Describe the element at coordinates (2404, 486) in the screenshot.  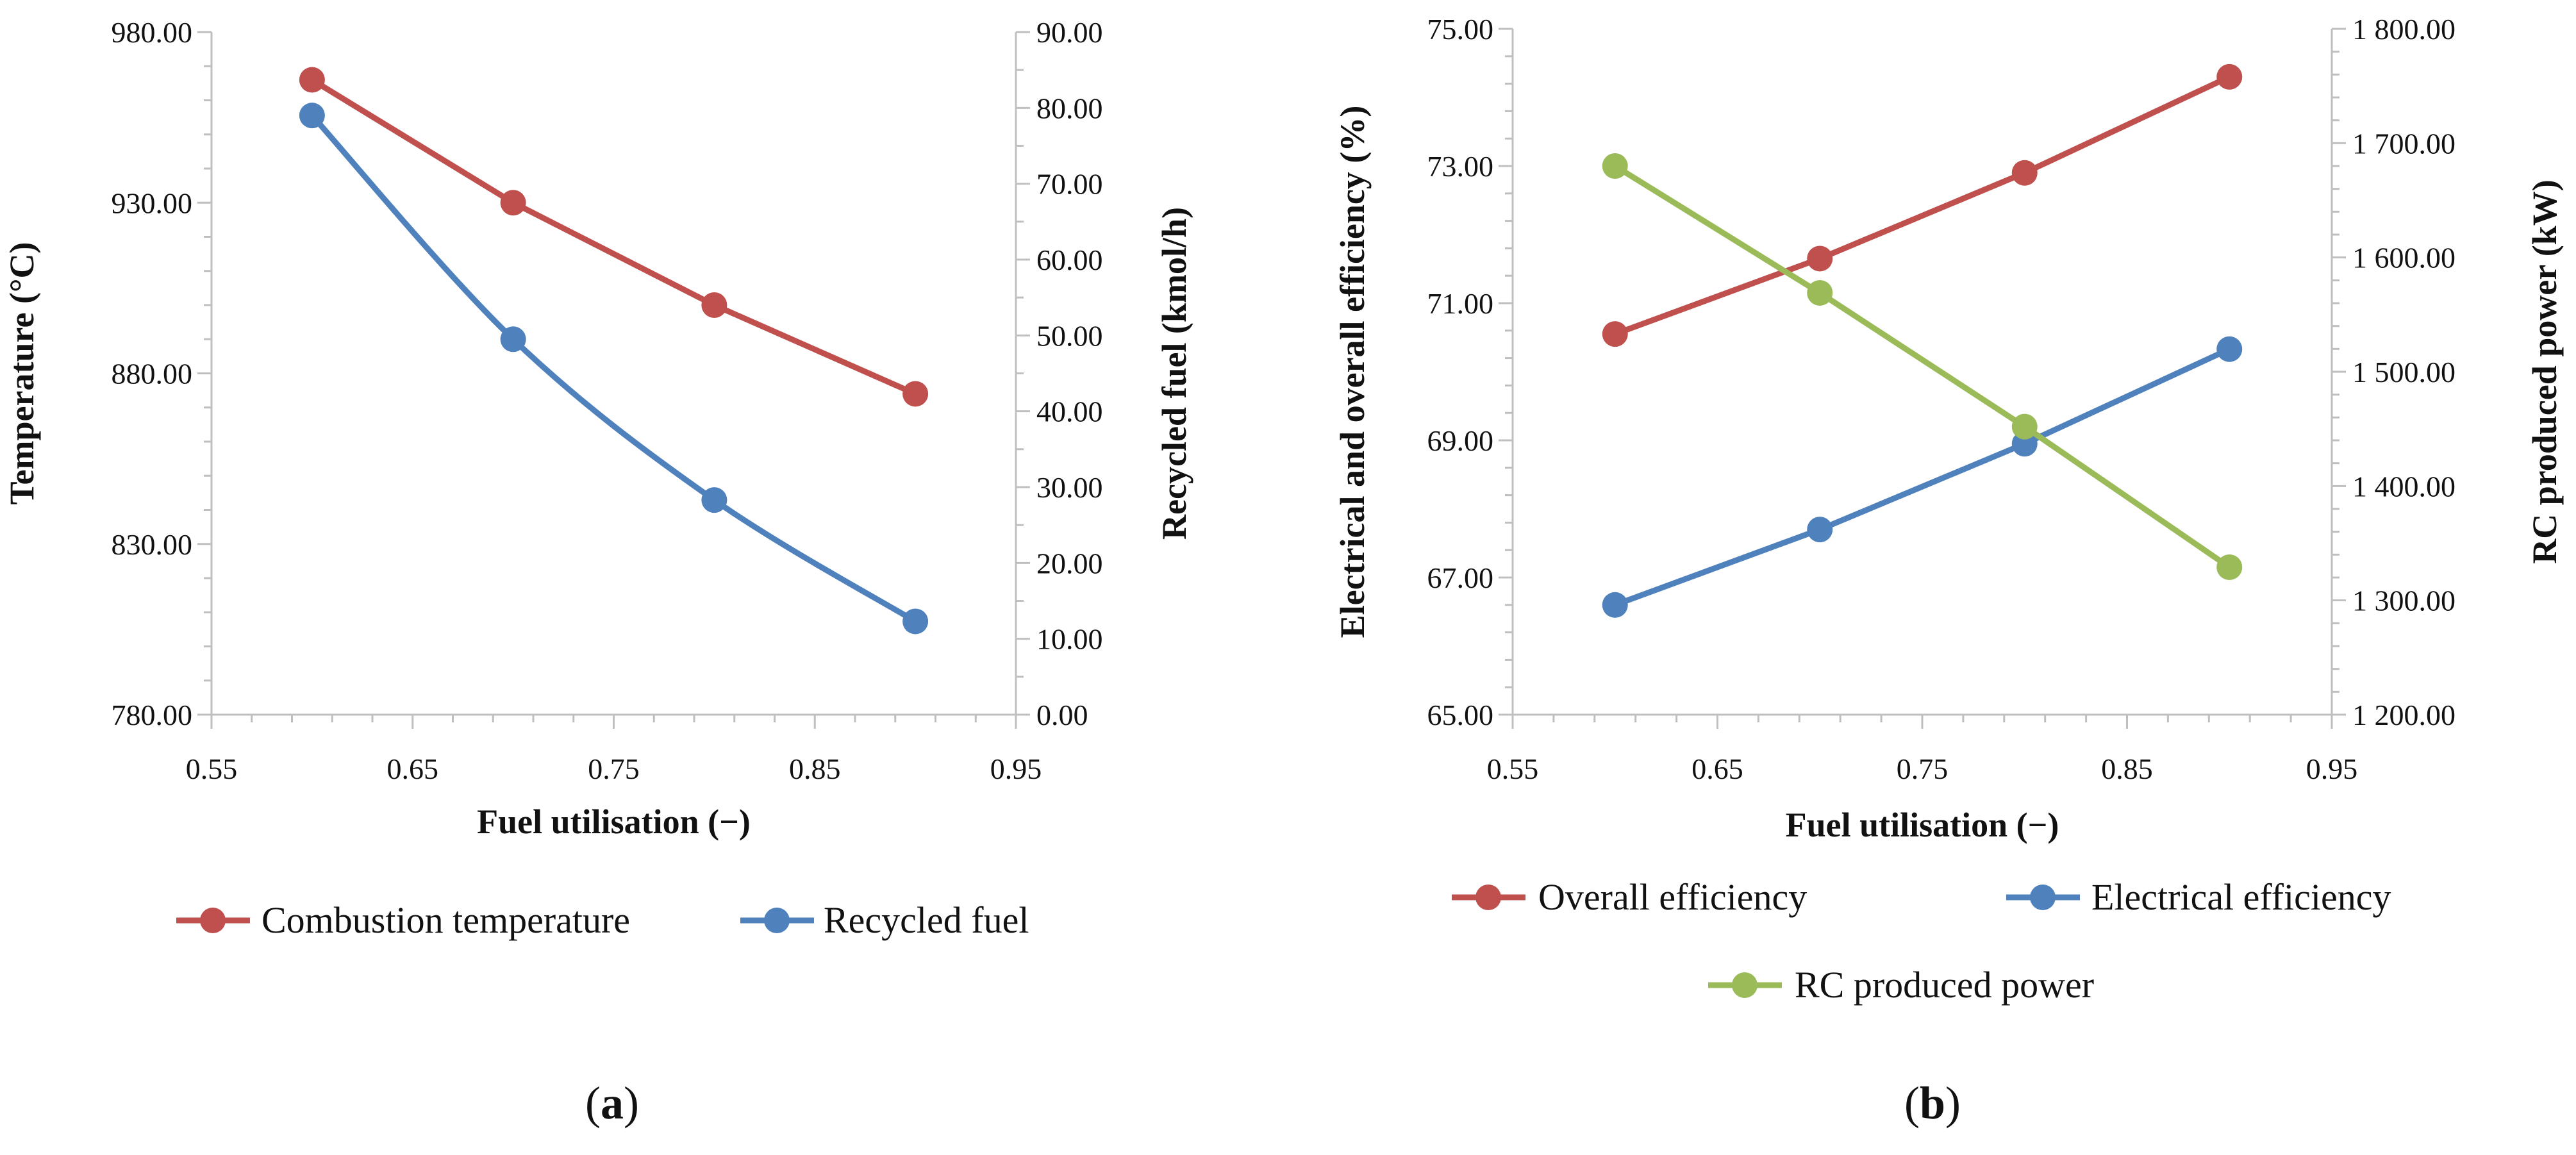
I see `y-right-tick-label: 1 400.00` at that location.